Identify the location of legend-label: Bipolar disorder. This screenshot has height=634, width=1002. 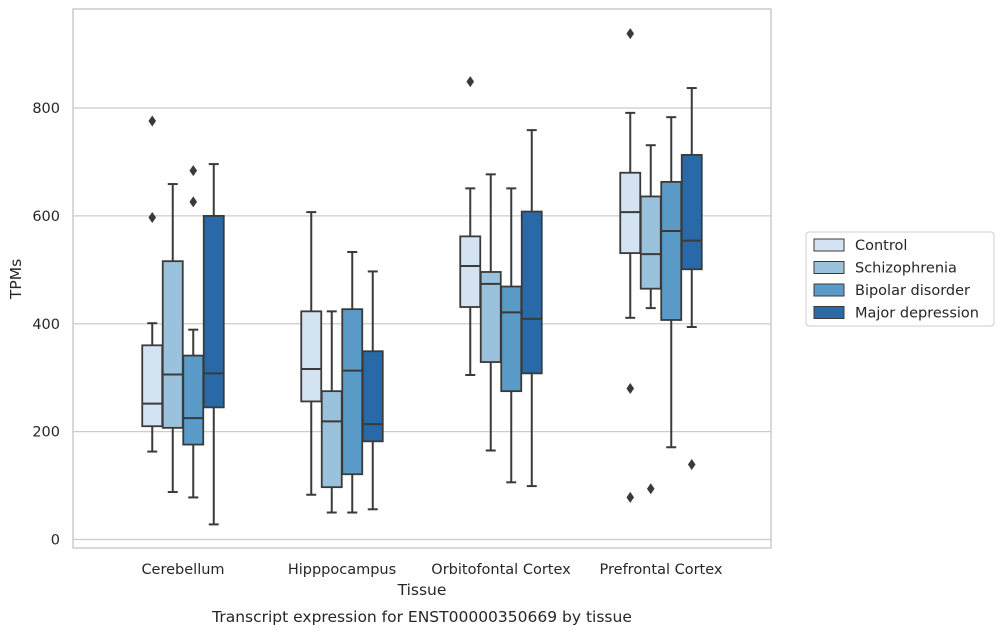
(912, 291).